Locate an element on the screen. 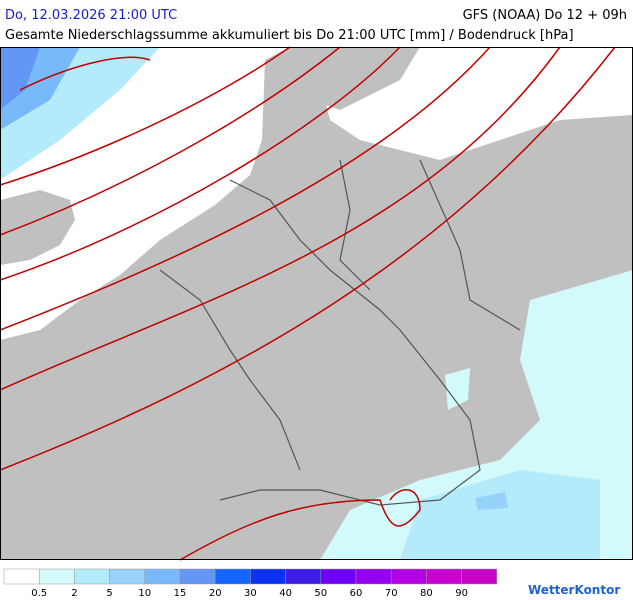  legend: 0.5 2 5 10 15 20 30 40 50 60 70 80 90 is located at coordinates (250, 583).